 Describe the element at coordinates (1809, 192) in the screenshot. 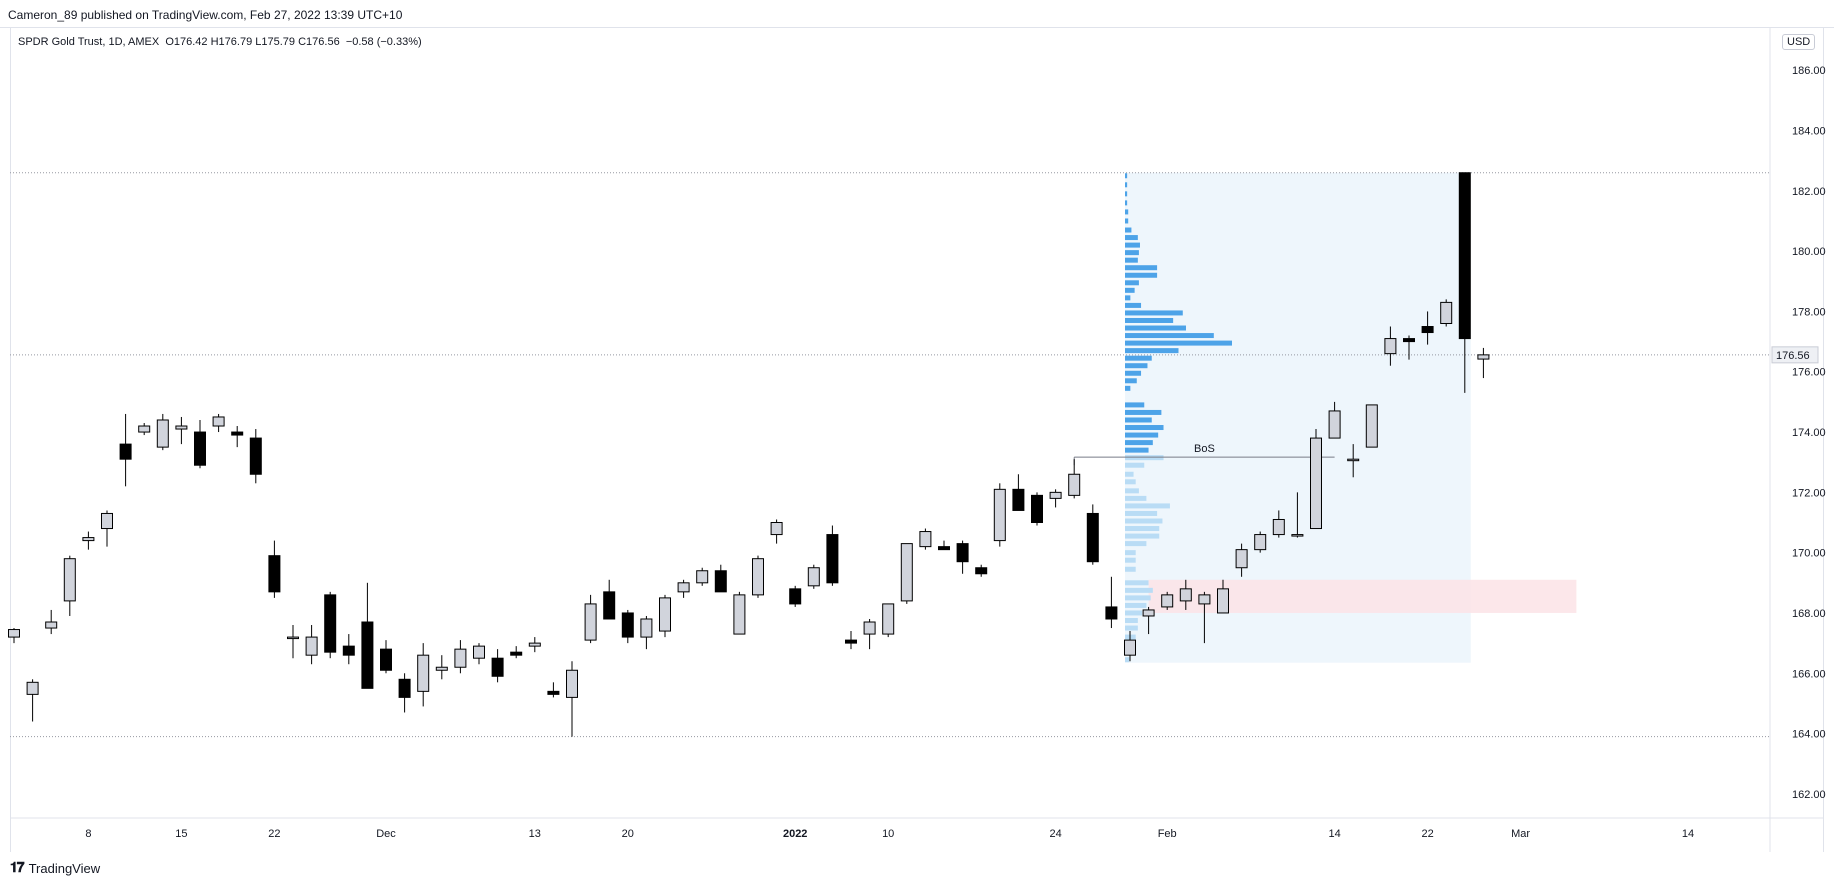

I see `price-tick-label: 182.00` at that location.